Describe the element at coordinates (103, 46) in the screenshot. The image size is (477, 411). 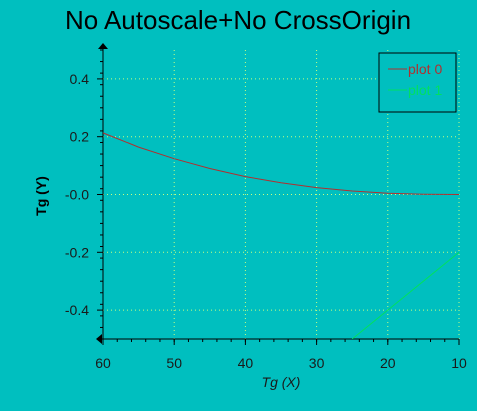
I see `y-axis-arrow` at that location.